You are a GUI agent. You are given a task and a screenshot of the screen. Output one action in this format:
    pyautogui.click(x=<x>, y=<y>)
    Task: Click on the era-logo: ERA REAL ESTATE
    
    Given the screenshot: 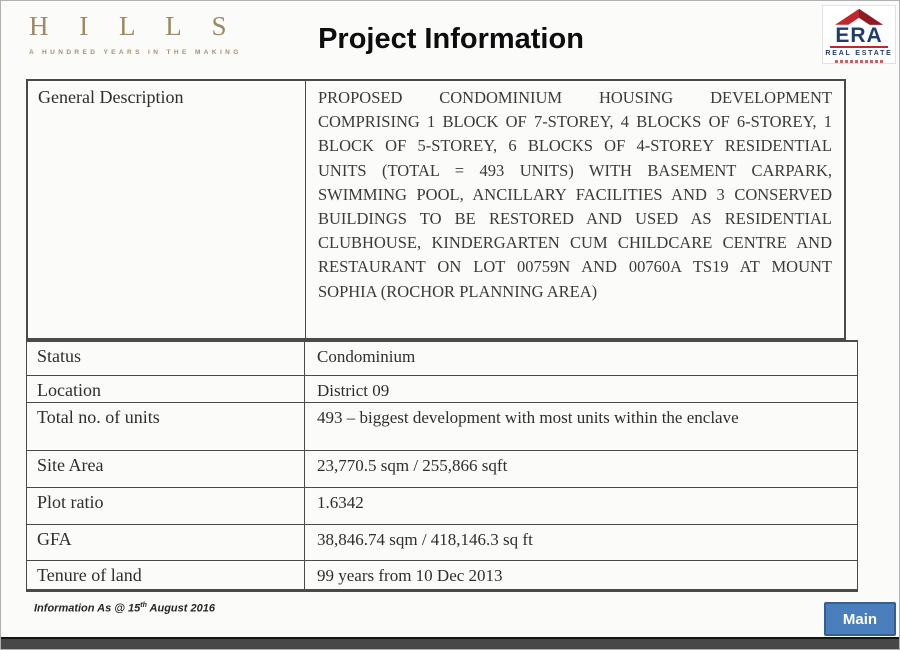 What is the action you would take?
    pyautogui.click(x=859, y=34)
    